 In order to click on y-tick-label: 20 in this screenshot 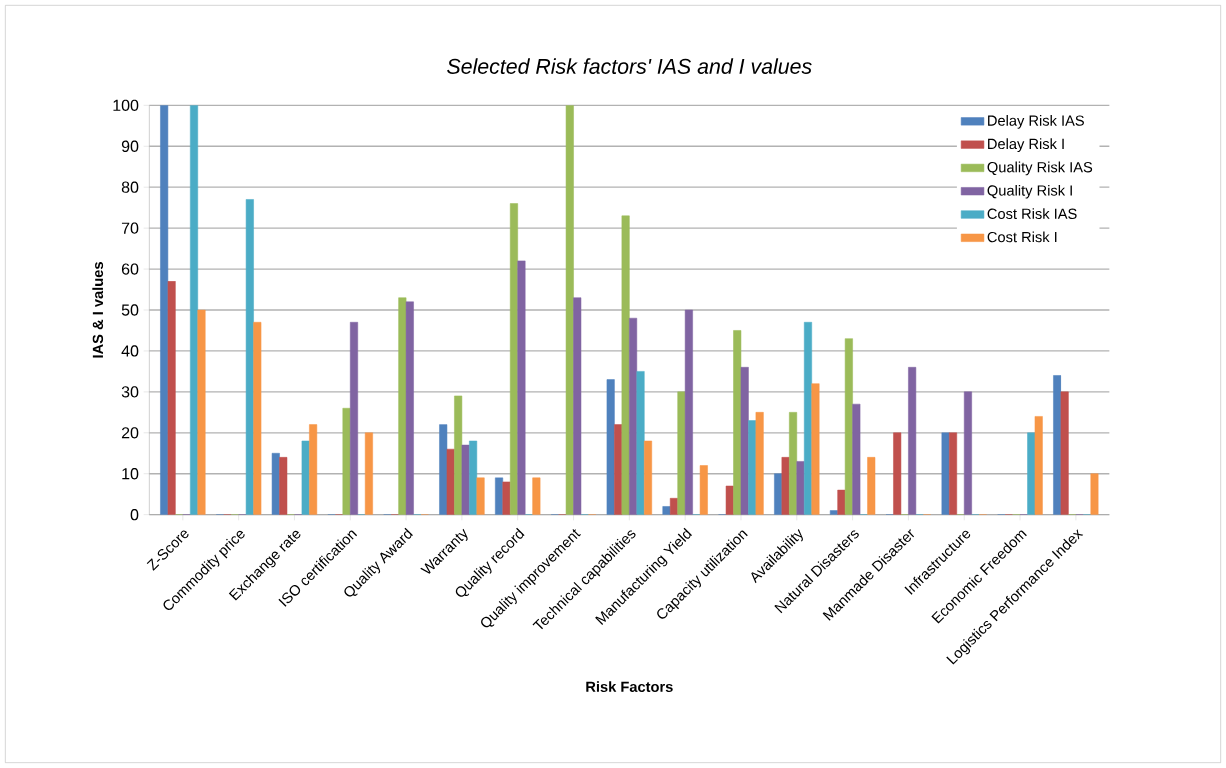, I will do `click(130, 433)`.